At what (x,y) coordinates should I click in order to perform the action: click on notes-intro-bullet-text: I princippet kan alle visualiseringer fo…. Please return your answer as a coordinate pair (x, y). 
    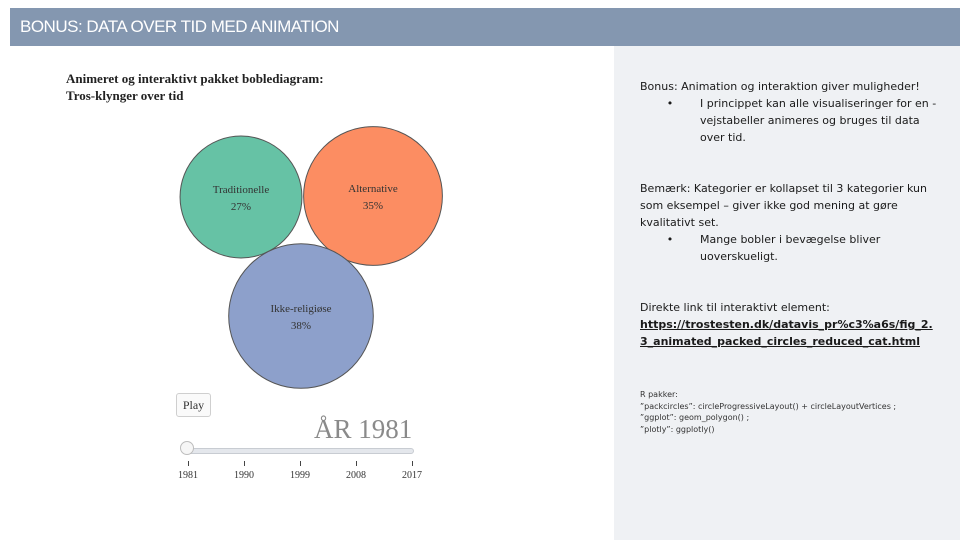
    Looking at the image, I should click on (818, 120).